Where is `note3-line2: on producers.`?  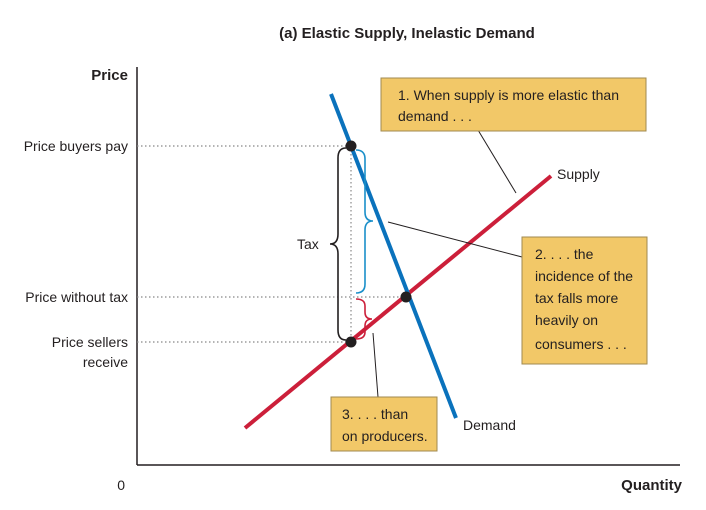 note3-line2: on producers. is located at coordinates (385, 436).